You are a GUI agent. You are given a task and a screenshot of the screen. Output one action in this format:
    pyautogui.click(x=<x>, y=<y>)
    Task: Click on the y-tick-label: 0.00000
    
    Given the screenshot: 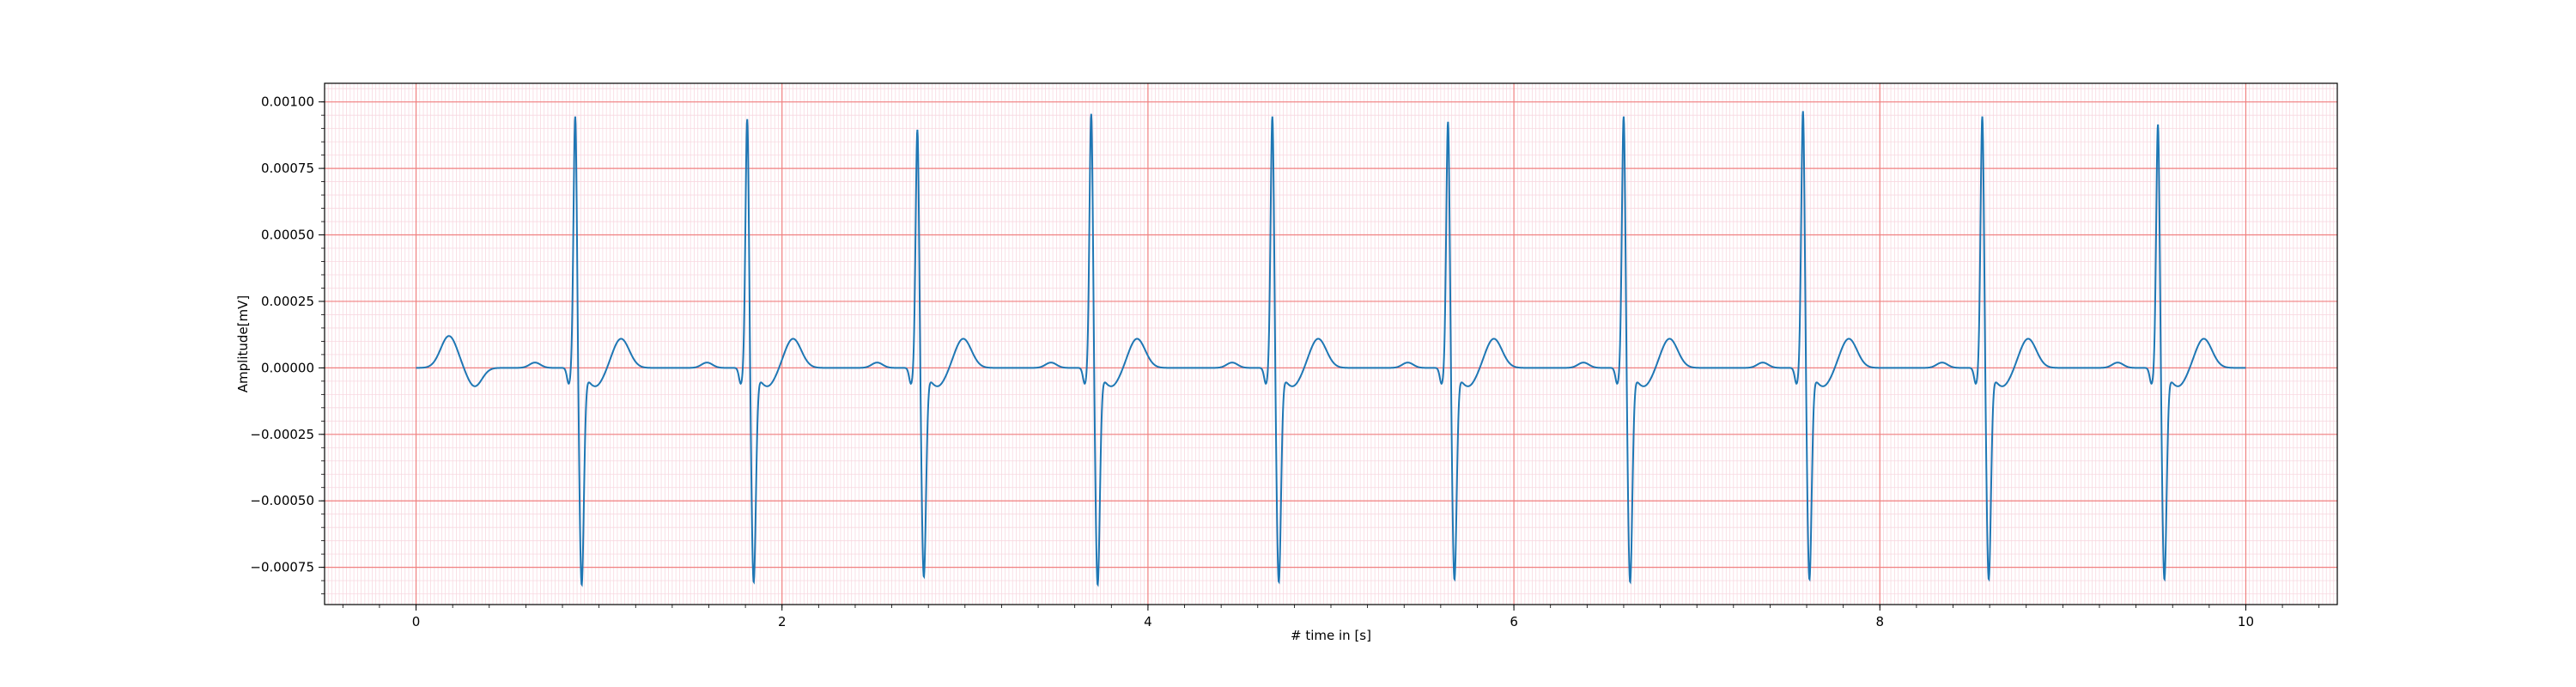 What is the action you would take?
    pyautogui.click(x=287, y=367)
    